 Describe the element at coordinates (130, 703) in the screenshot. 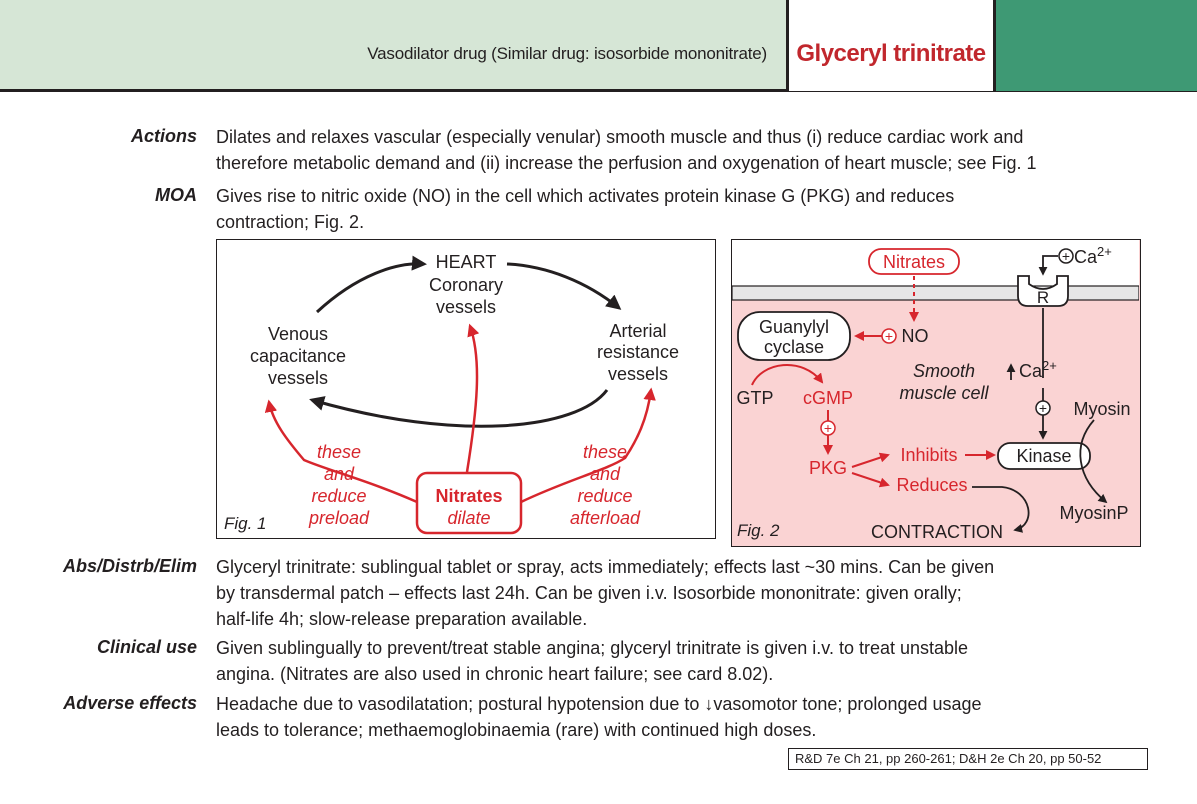

I see `section-label-adverse: Adverse effects` at that location.